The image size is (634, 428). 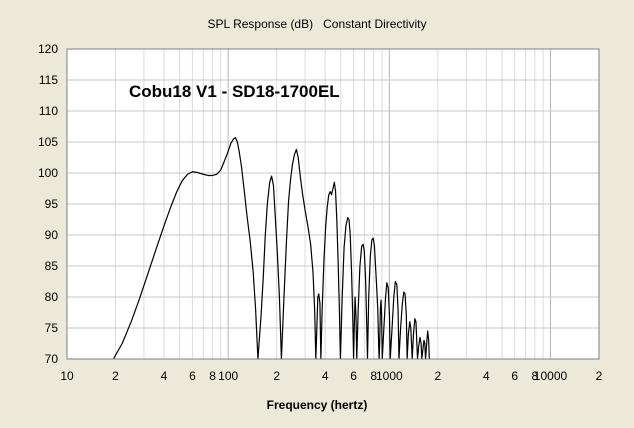 What do you see at coordinates (52, 266) in the screenshot?
I see `y-tick-label: 85` at bounding box center [52, 266].